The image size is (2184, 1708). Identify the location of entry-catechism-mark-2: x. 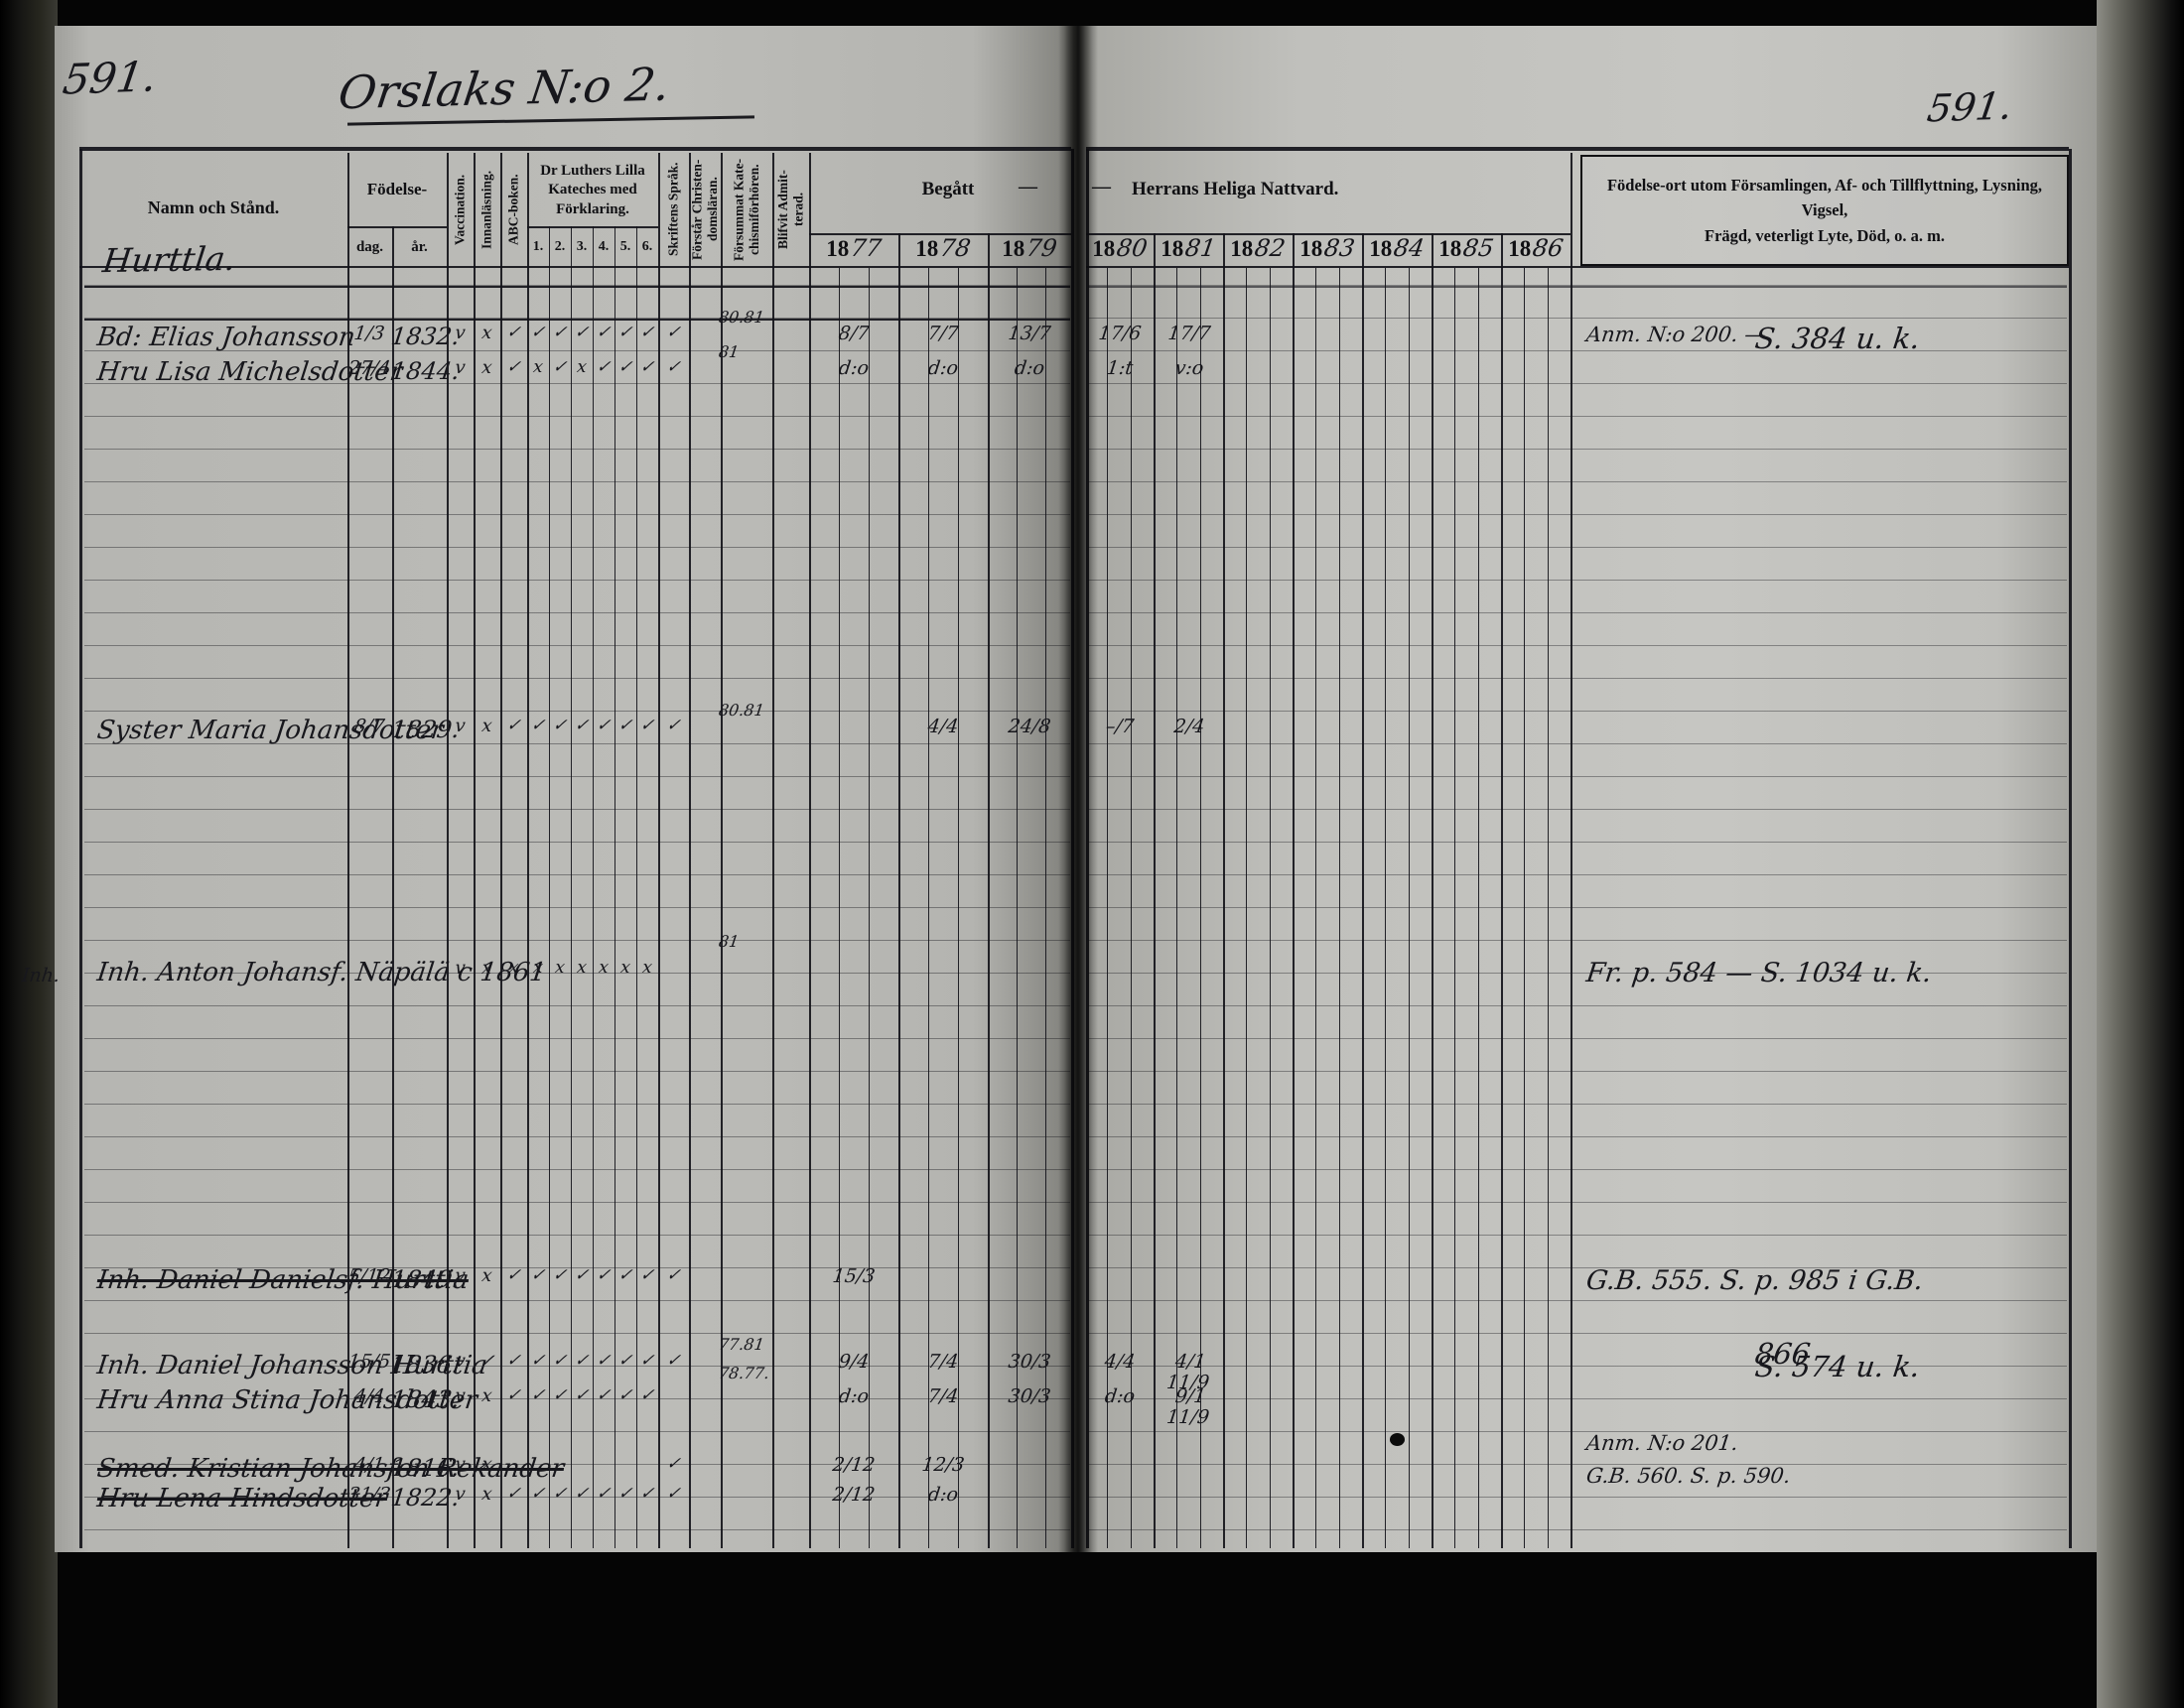
(560, 969).